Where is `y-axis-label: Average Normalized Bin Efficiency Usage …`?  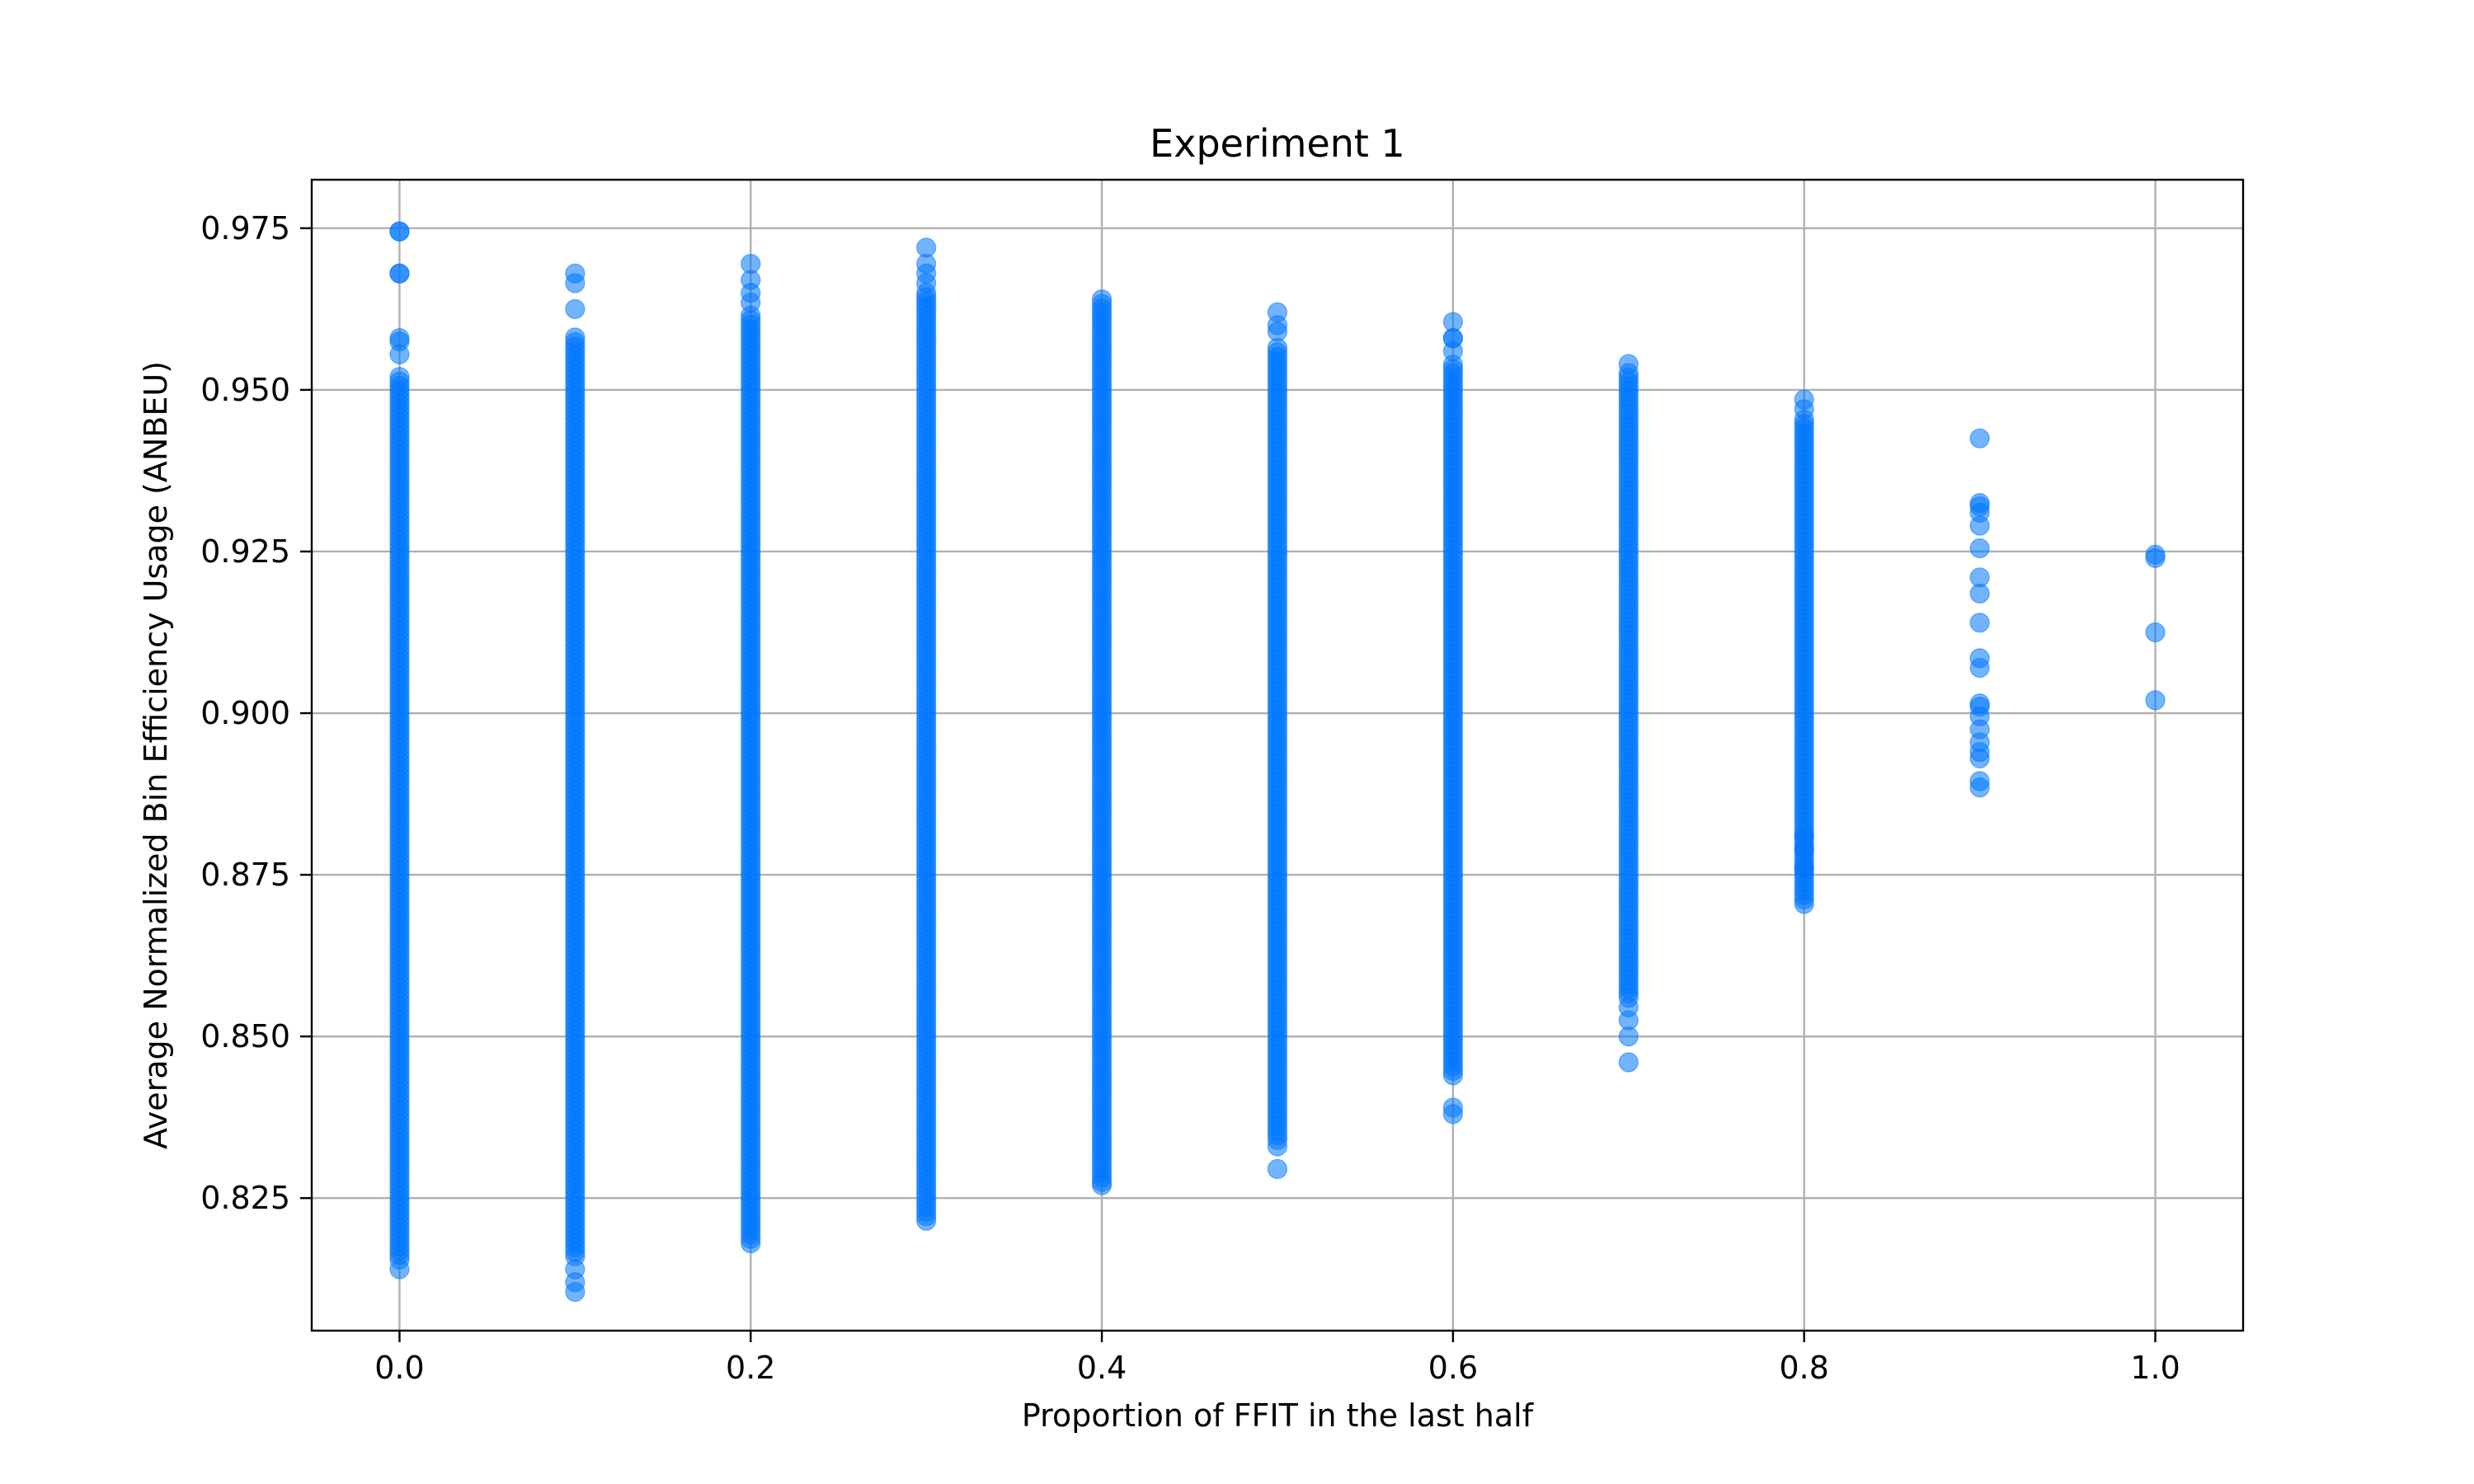
y-axis-label: Average Normalized Bin Efficiency Usage … is located at coordinates (156, 755).